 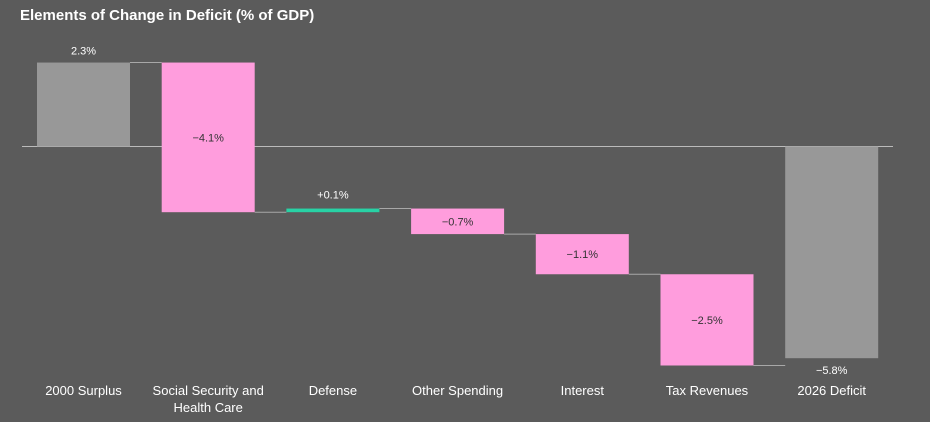 What do you see at coordinates (83, 52) in the screenshot?
I see `data-label: 2.3%` at bounding box center [83, 52].